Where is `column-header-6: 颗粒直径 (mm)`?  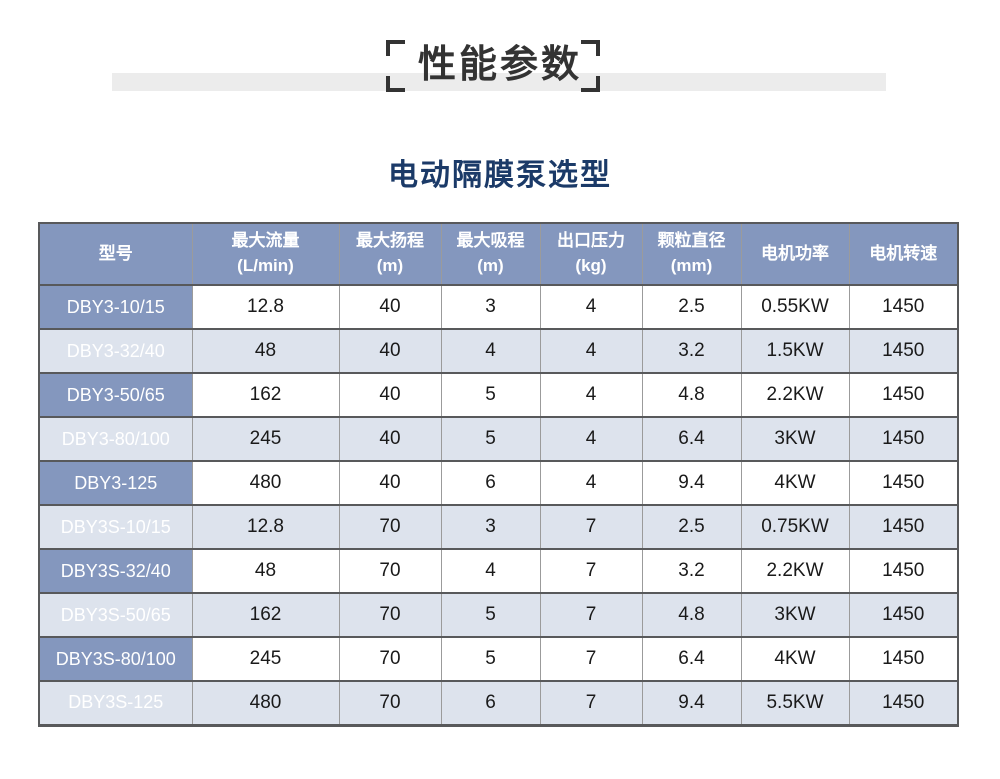 column-header-6: 颗粒直径 (mm) is located at coordinates (691, 254).